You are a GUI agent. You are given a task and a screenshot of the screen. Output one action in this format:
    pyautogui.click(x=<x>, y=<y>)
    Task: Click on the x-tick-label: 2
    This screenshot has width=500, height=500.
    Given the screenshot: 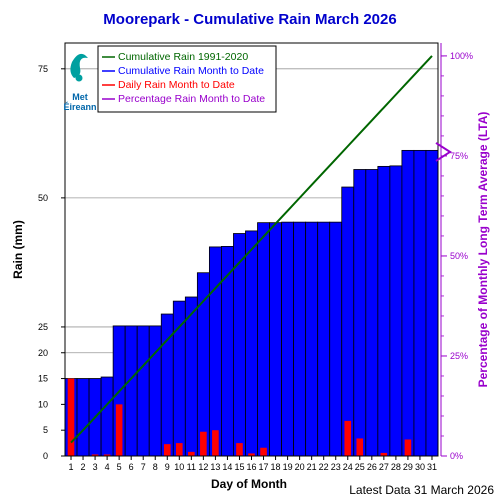 What is the action you would take?
    pyautogui.click(x=83, y=467)
    